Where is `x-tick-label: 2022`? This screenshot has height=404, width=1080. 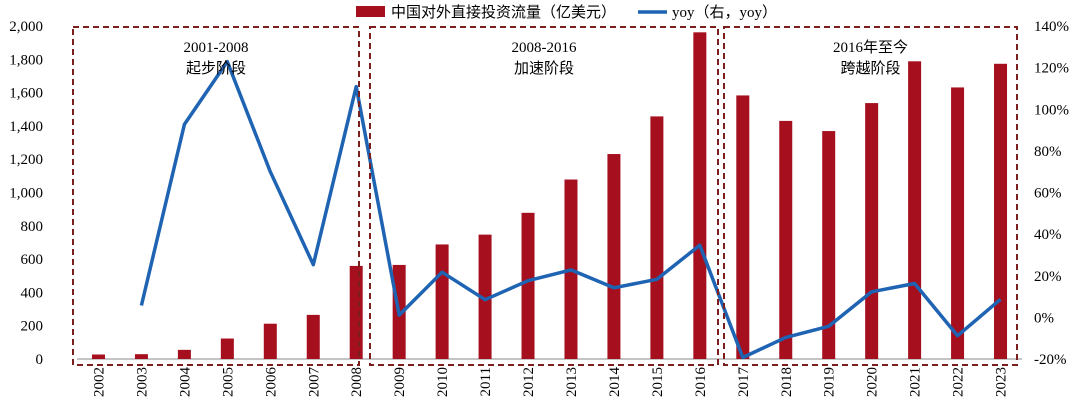 x-tick-label: 2022 is located at coordinates (959, 382).